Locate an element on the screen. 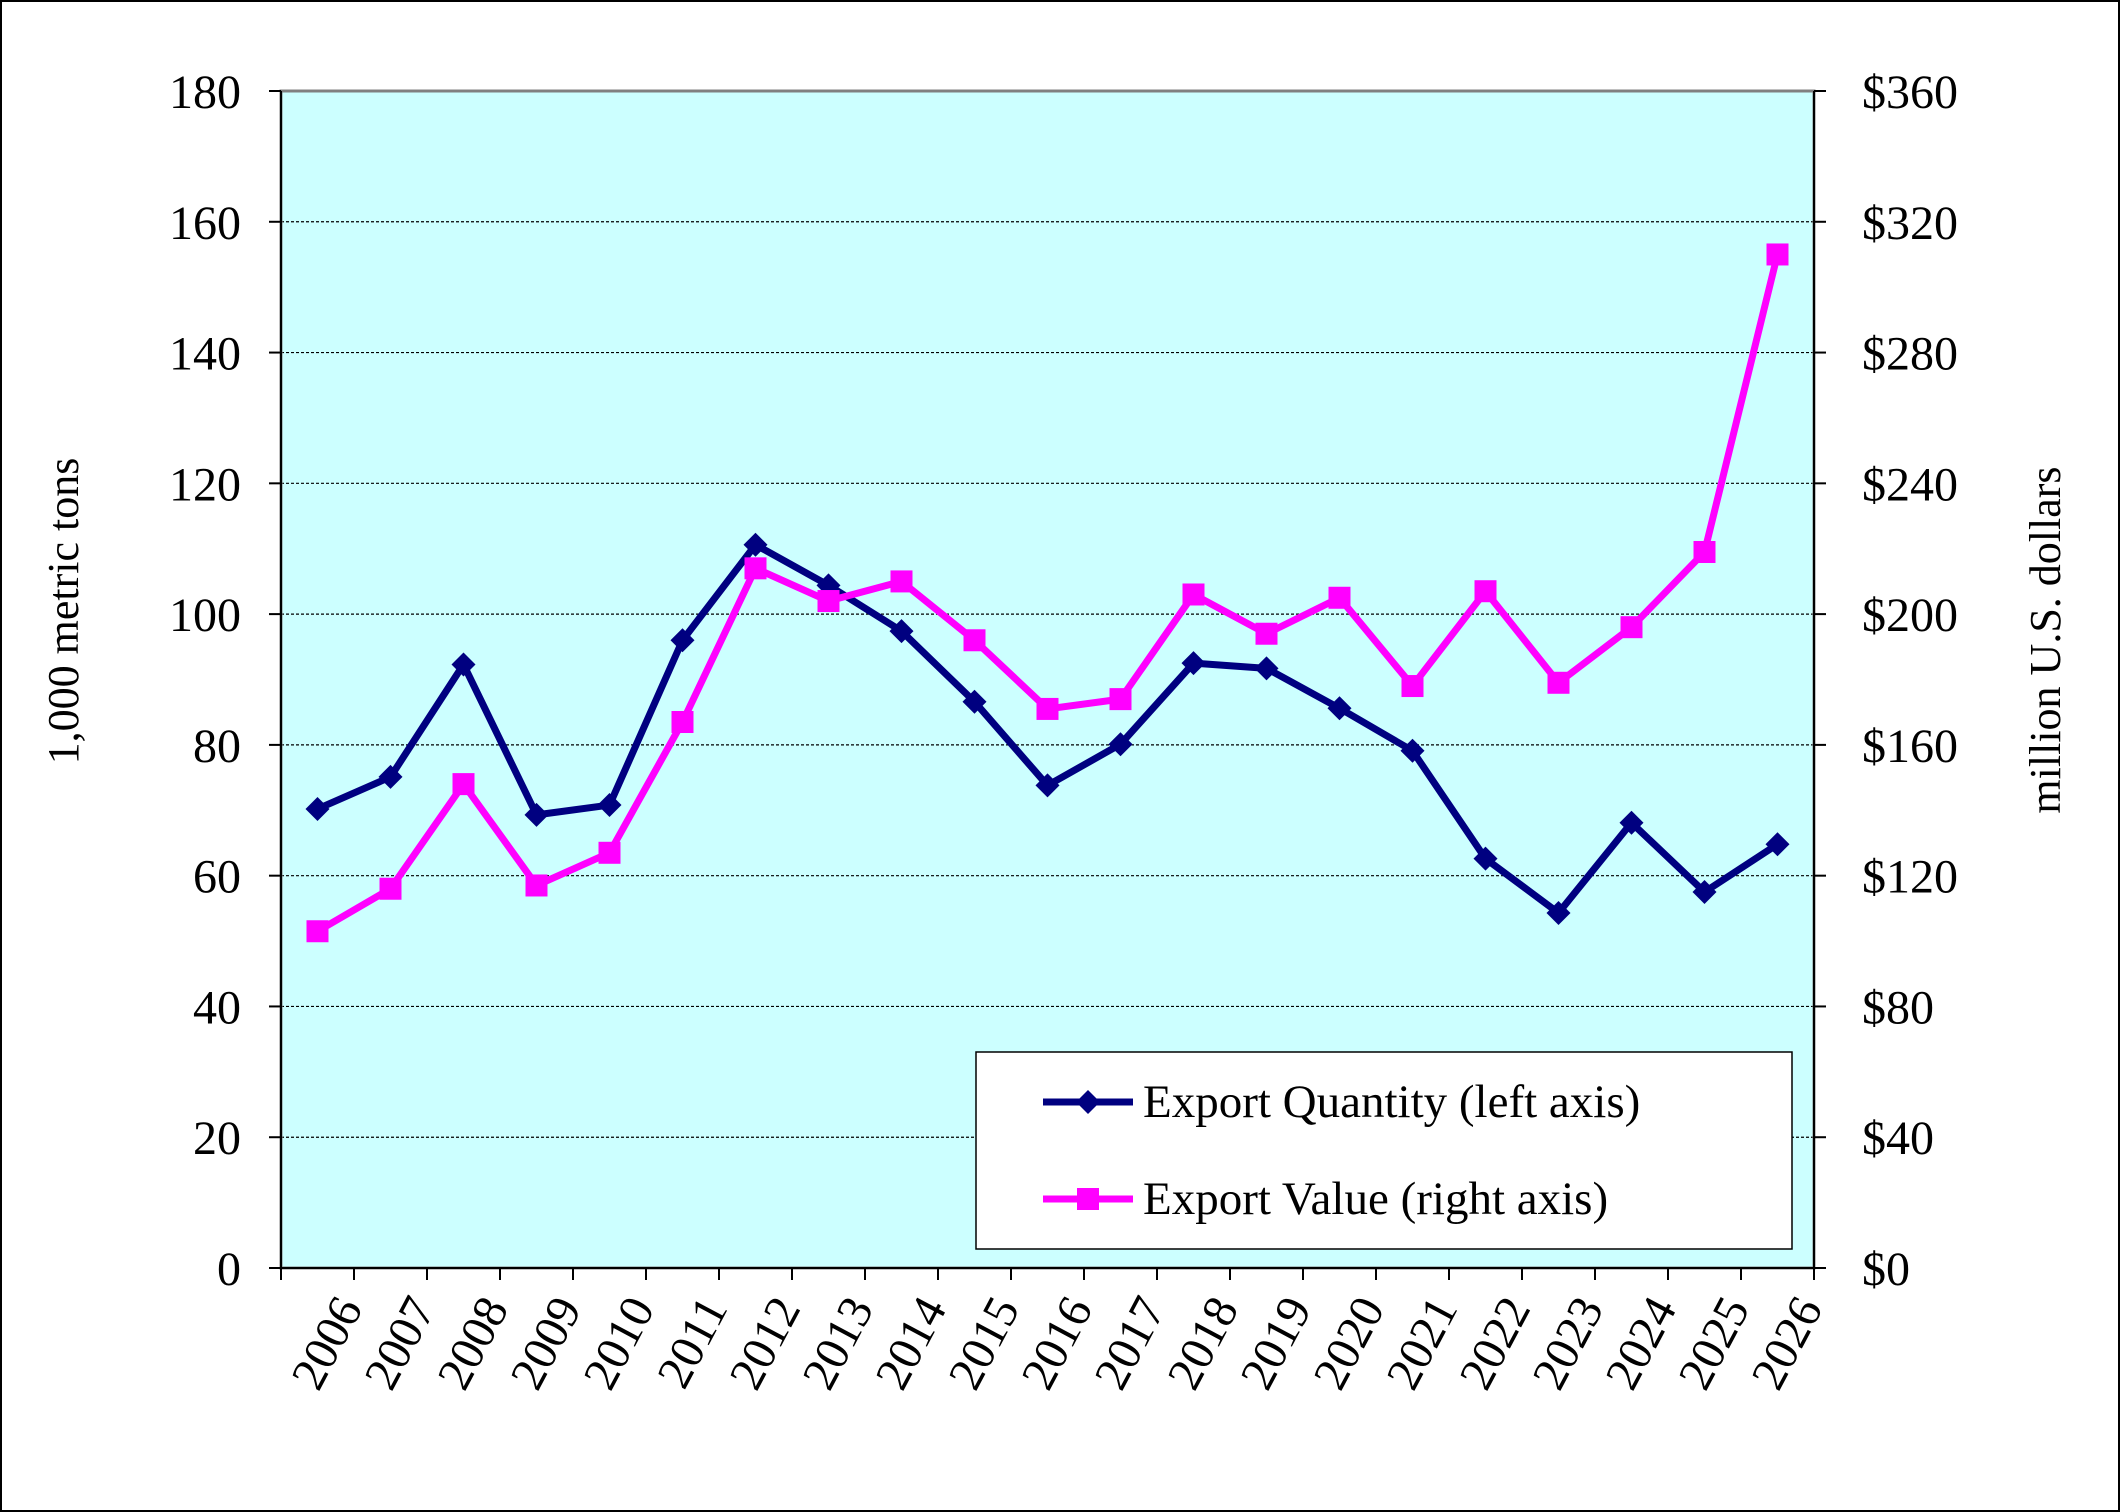  legend-value-marker is located at coordinates (1088, 1199).